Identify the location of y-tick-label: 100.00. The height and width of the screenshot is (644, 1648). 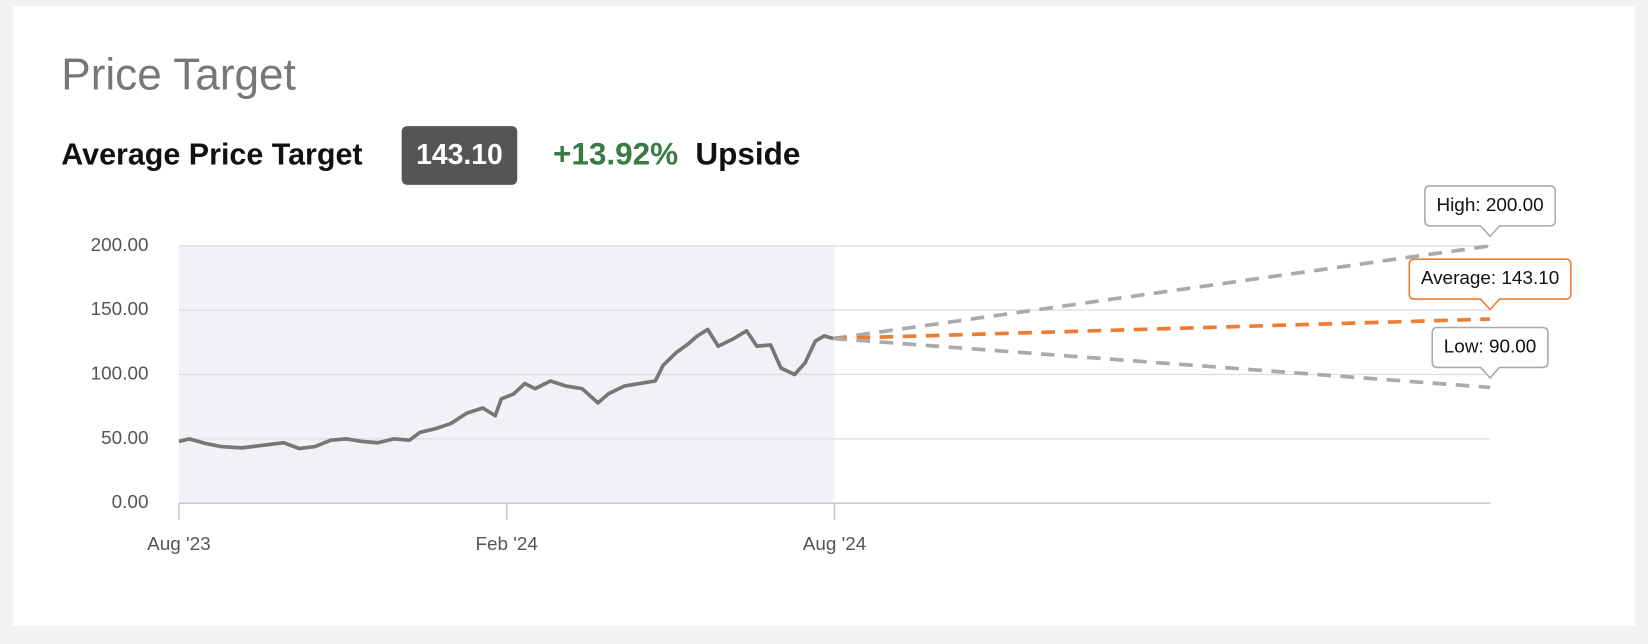
(120, 374).